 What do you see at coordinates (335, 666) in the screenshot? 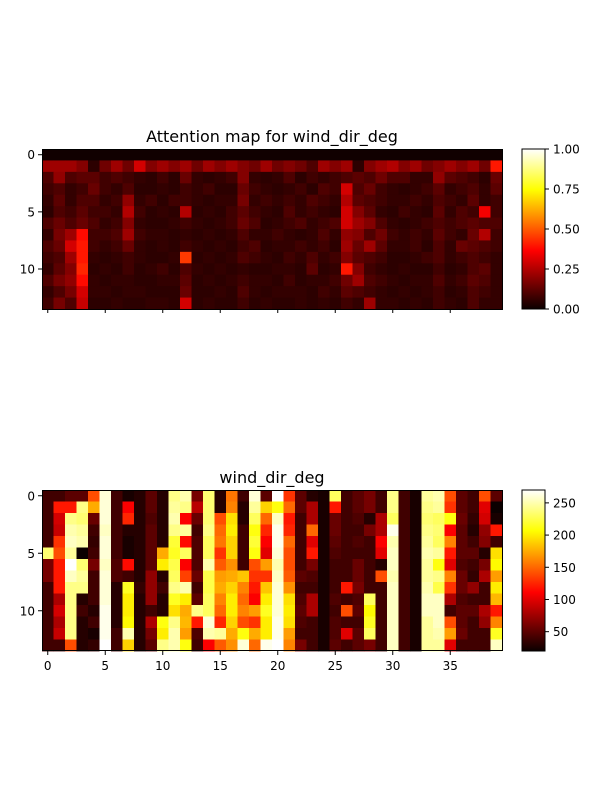
I see `x-tick-label: 25` at bounding box center [335, 666].